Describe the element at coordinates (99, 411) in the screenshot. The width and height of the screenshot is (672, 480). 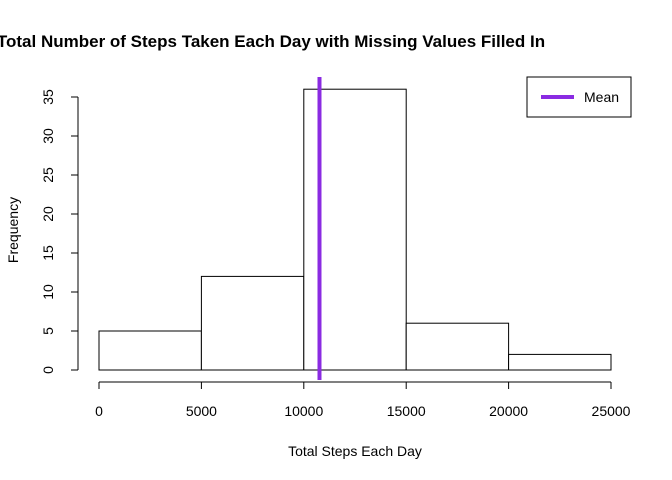
I see `x-tick-label: 0` at that location.